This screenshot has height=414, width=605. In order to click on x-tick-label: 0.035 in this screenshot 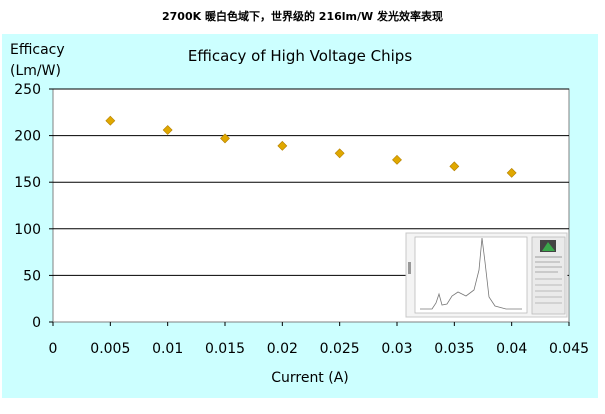, I will do `click(454, 349)`.